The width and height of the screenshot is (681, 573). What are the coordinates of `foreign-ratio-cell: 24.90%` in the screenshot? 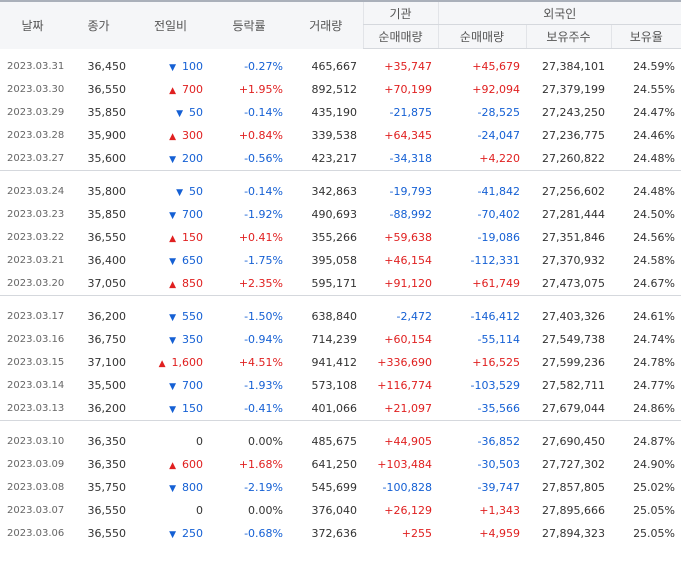 It's located at (654, 464).